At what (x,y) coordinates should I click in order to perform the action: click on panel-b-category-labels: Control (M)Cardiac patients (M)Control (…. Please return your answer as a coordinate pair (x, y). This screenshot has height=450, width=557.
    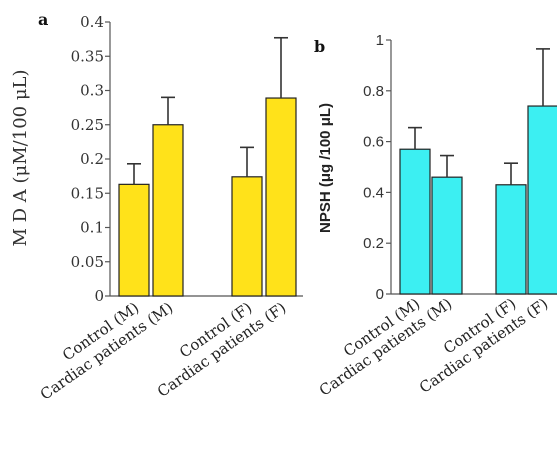
    Looking at the image, I should click on (433, 347).